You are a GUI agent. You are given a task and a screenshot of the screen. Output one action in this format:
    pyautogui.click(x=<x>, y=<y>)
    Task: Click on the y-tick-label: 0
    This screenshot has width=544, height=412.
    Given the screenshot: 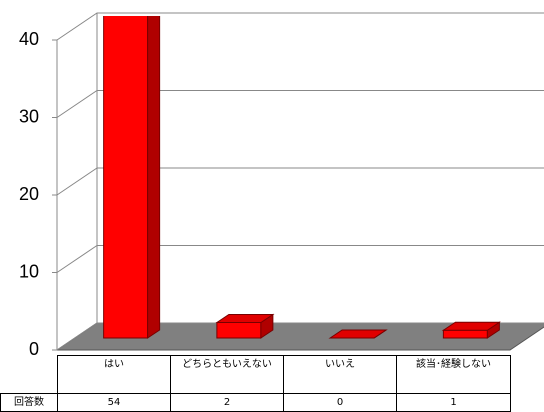 What is the action you would take?
    pyautogui.click(x=34, y=349)
    